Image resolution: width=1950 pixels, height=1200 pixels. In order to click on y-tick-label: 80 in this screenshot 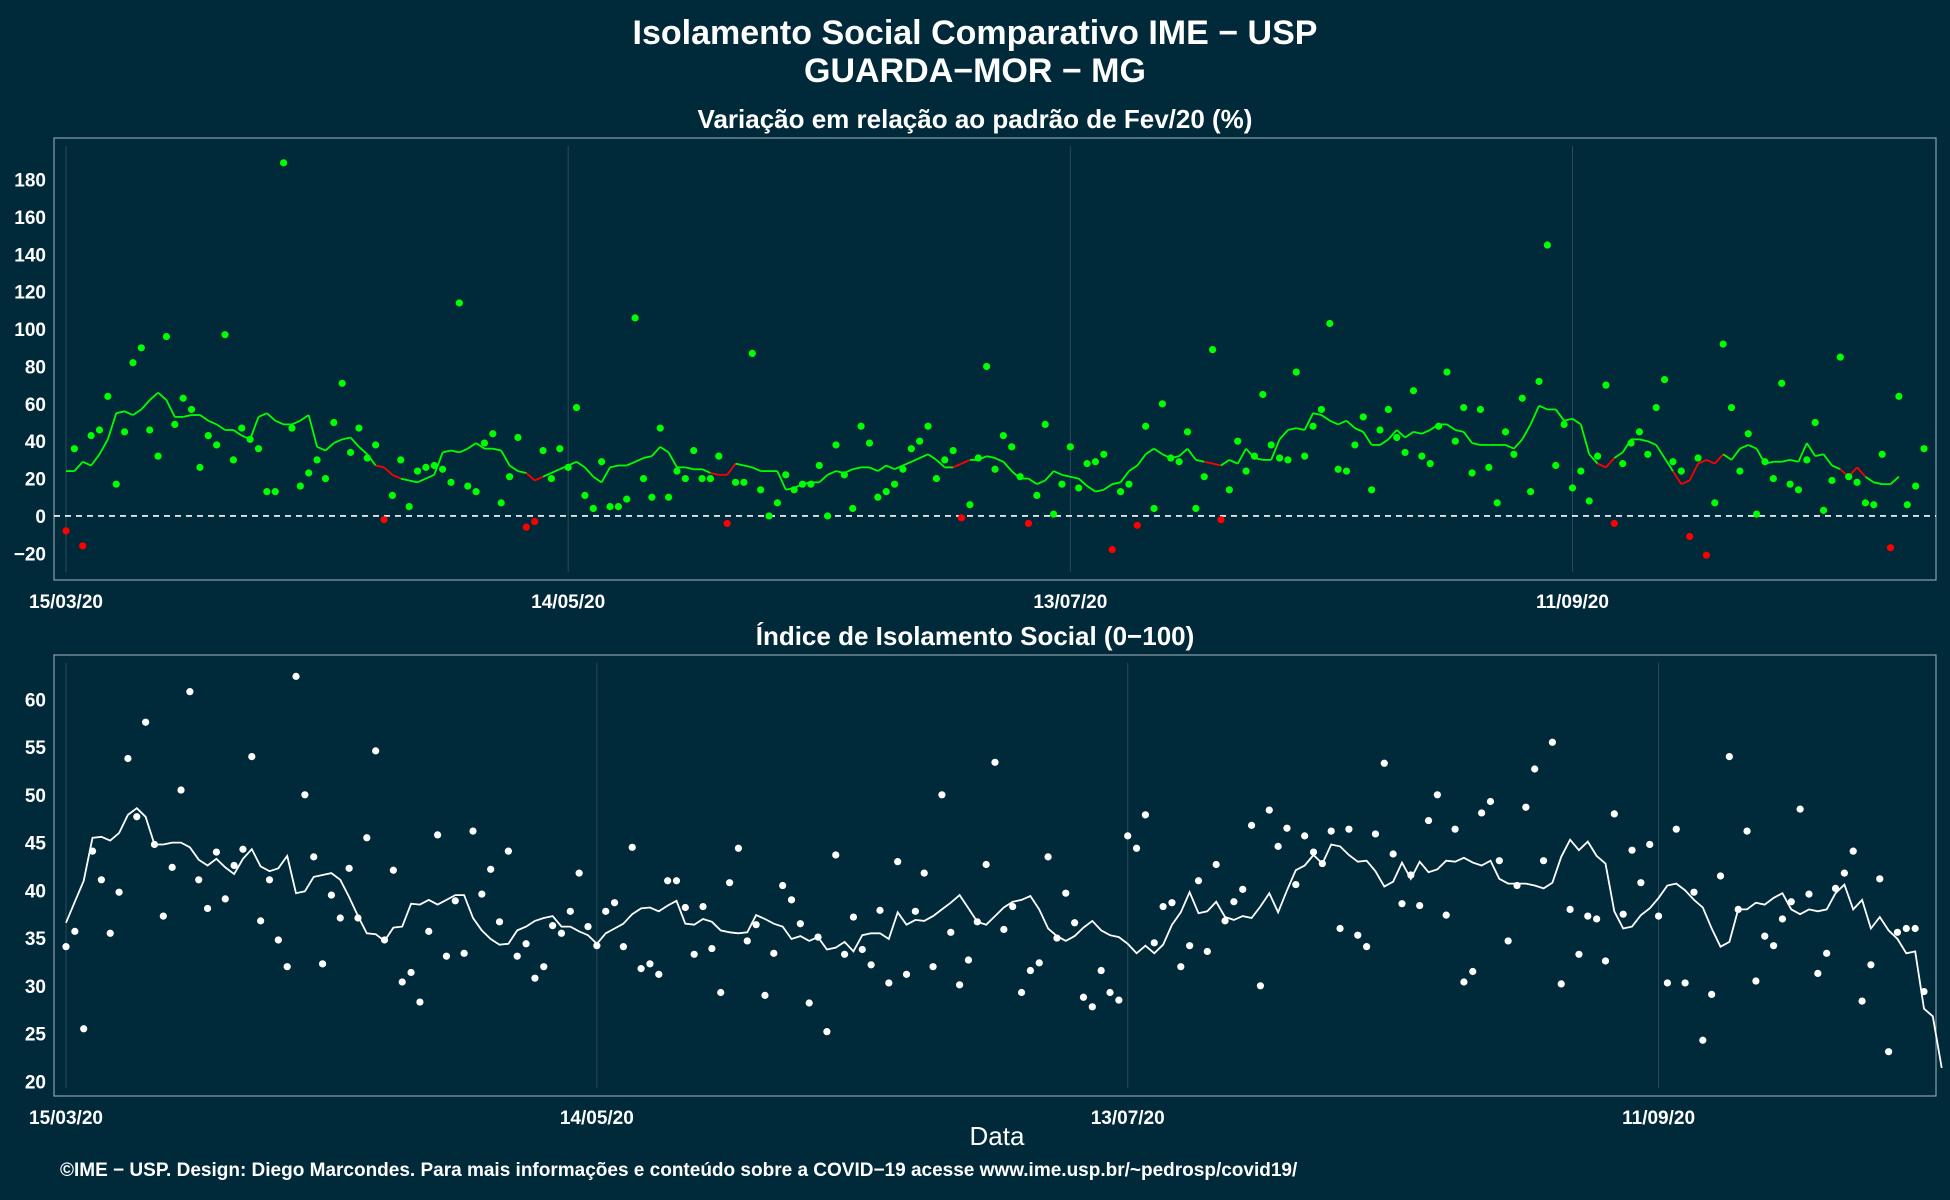, I will do `click(35, 367)`.